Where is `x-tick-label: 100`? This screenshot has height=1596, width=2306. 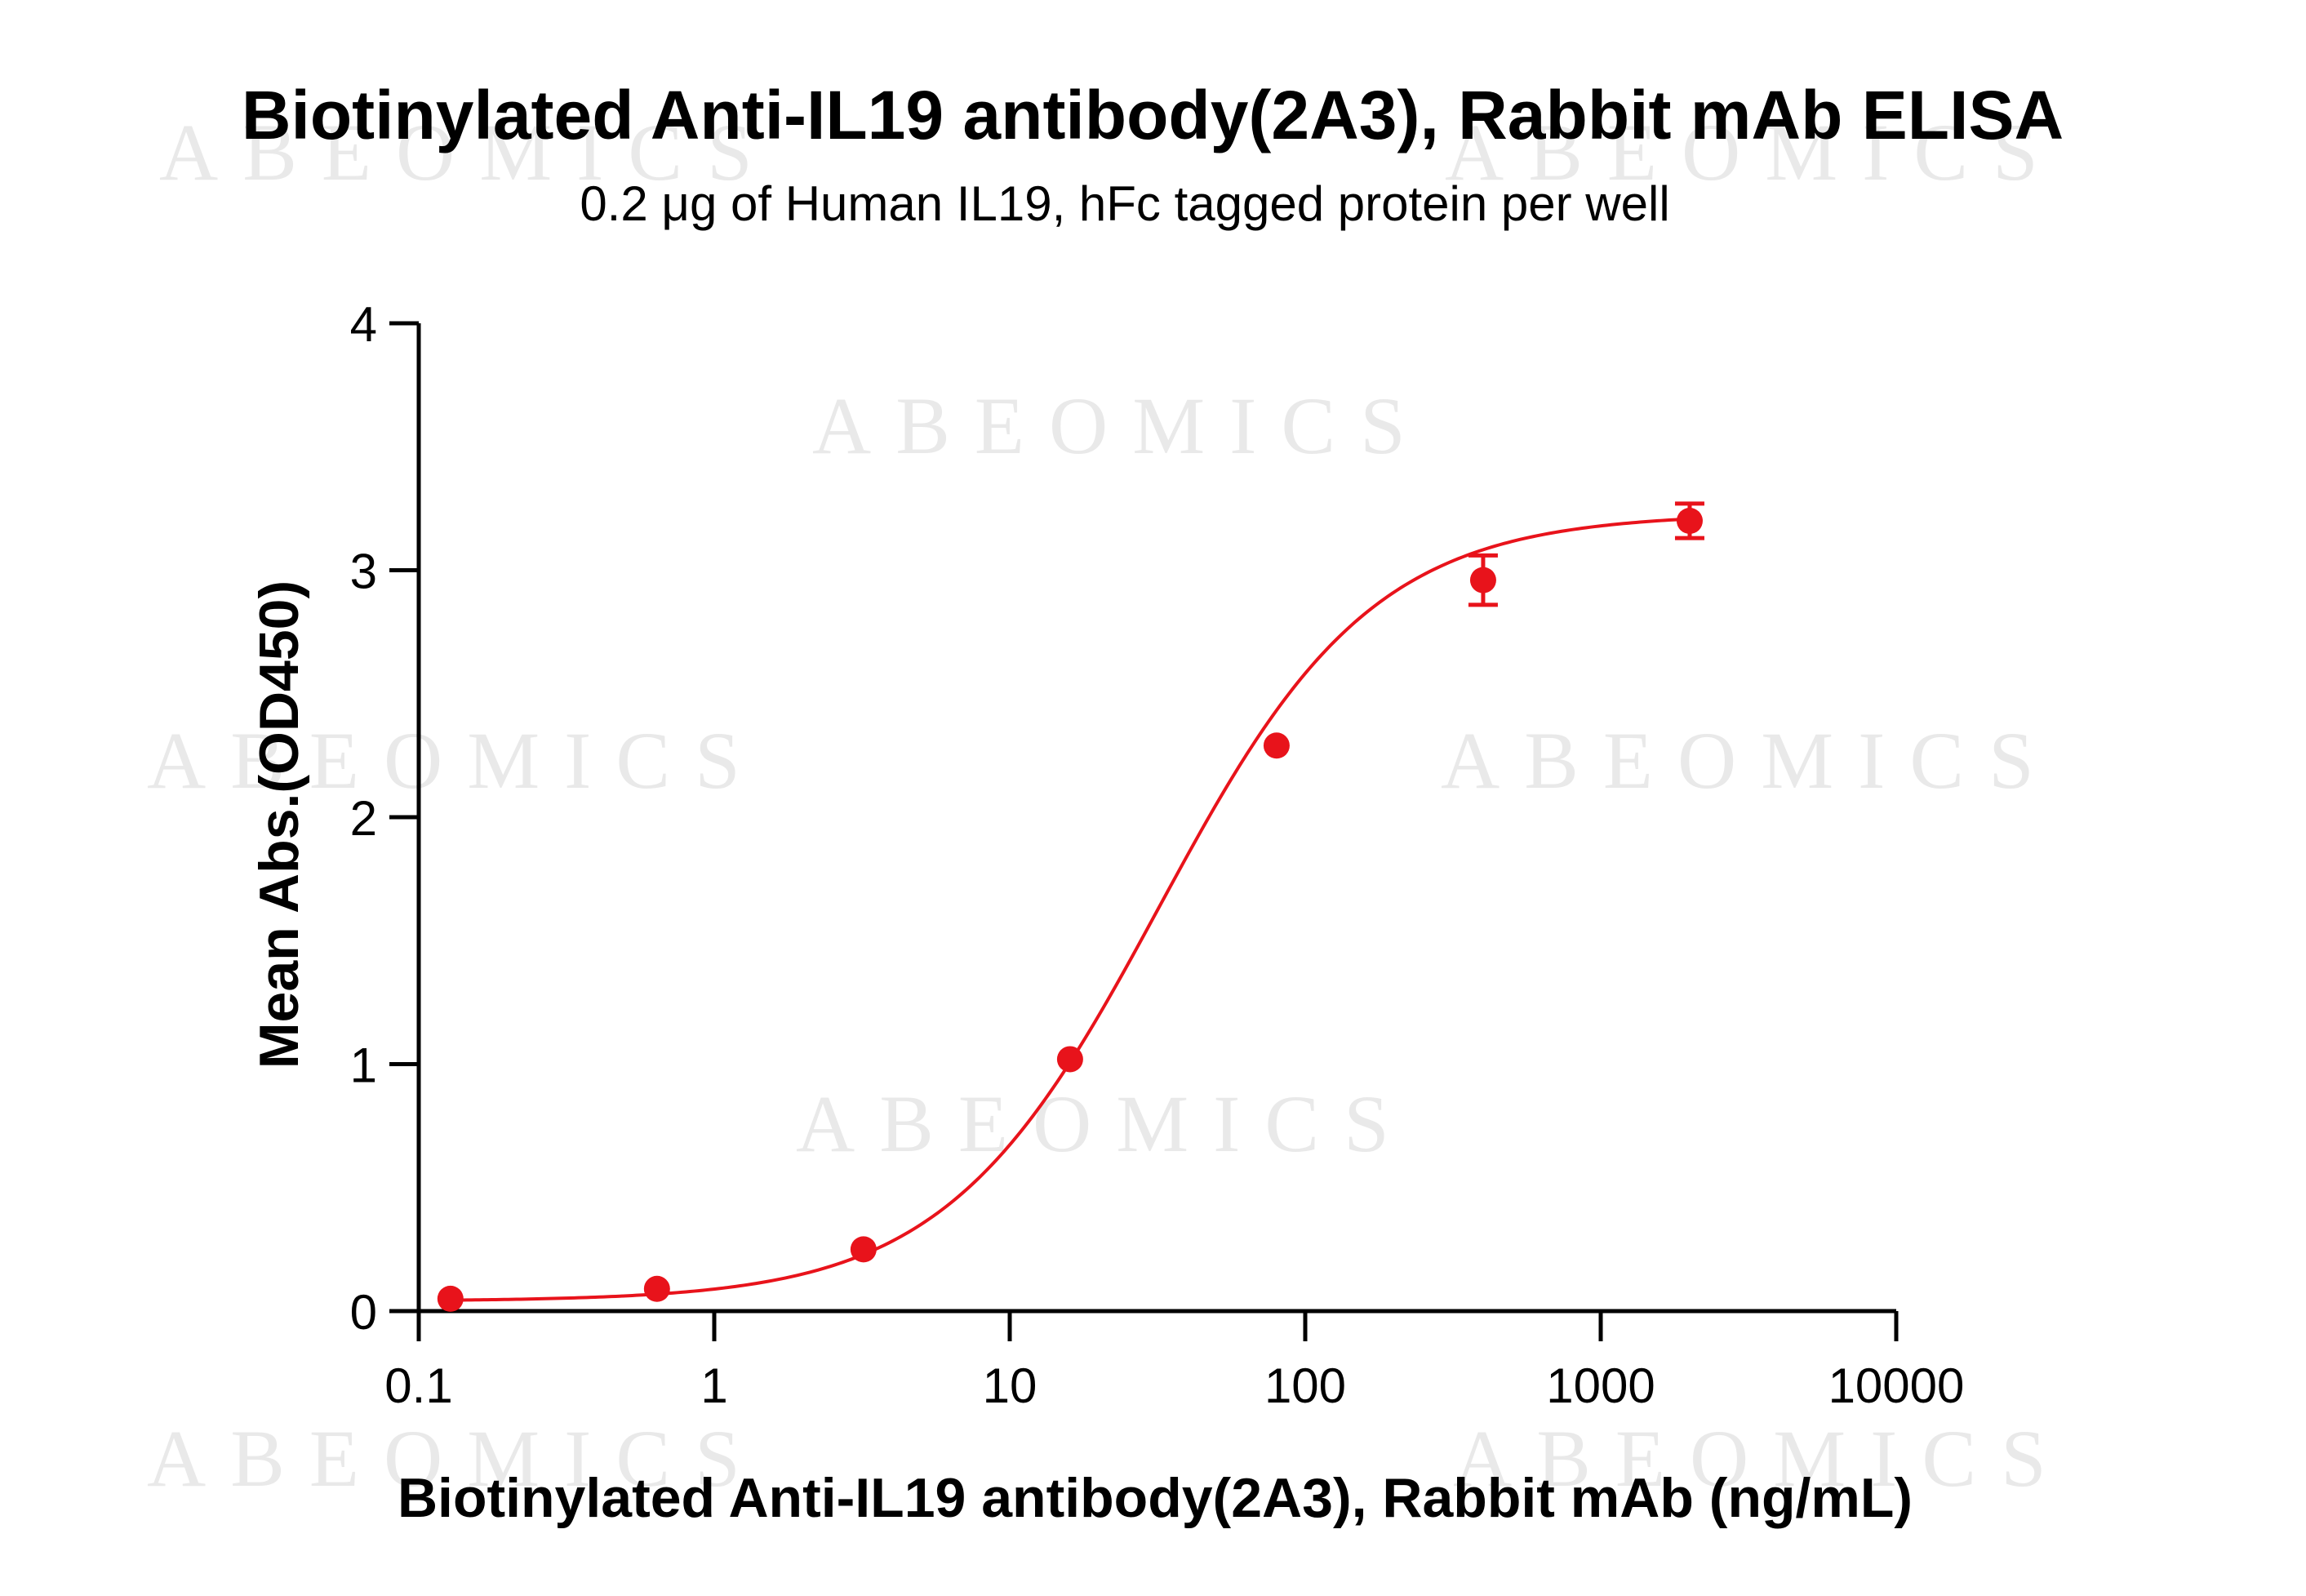
x-tick-label: 100 is located at coordinates (1305, 1385).